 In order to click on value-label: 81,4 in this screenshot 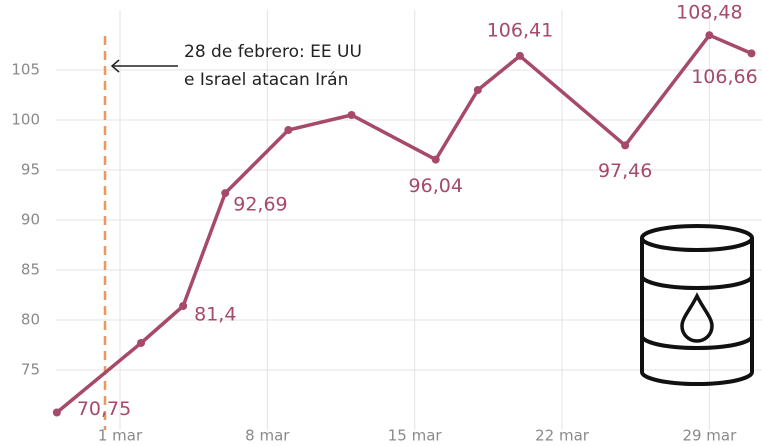, I will do `click(215, 315)`.